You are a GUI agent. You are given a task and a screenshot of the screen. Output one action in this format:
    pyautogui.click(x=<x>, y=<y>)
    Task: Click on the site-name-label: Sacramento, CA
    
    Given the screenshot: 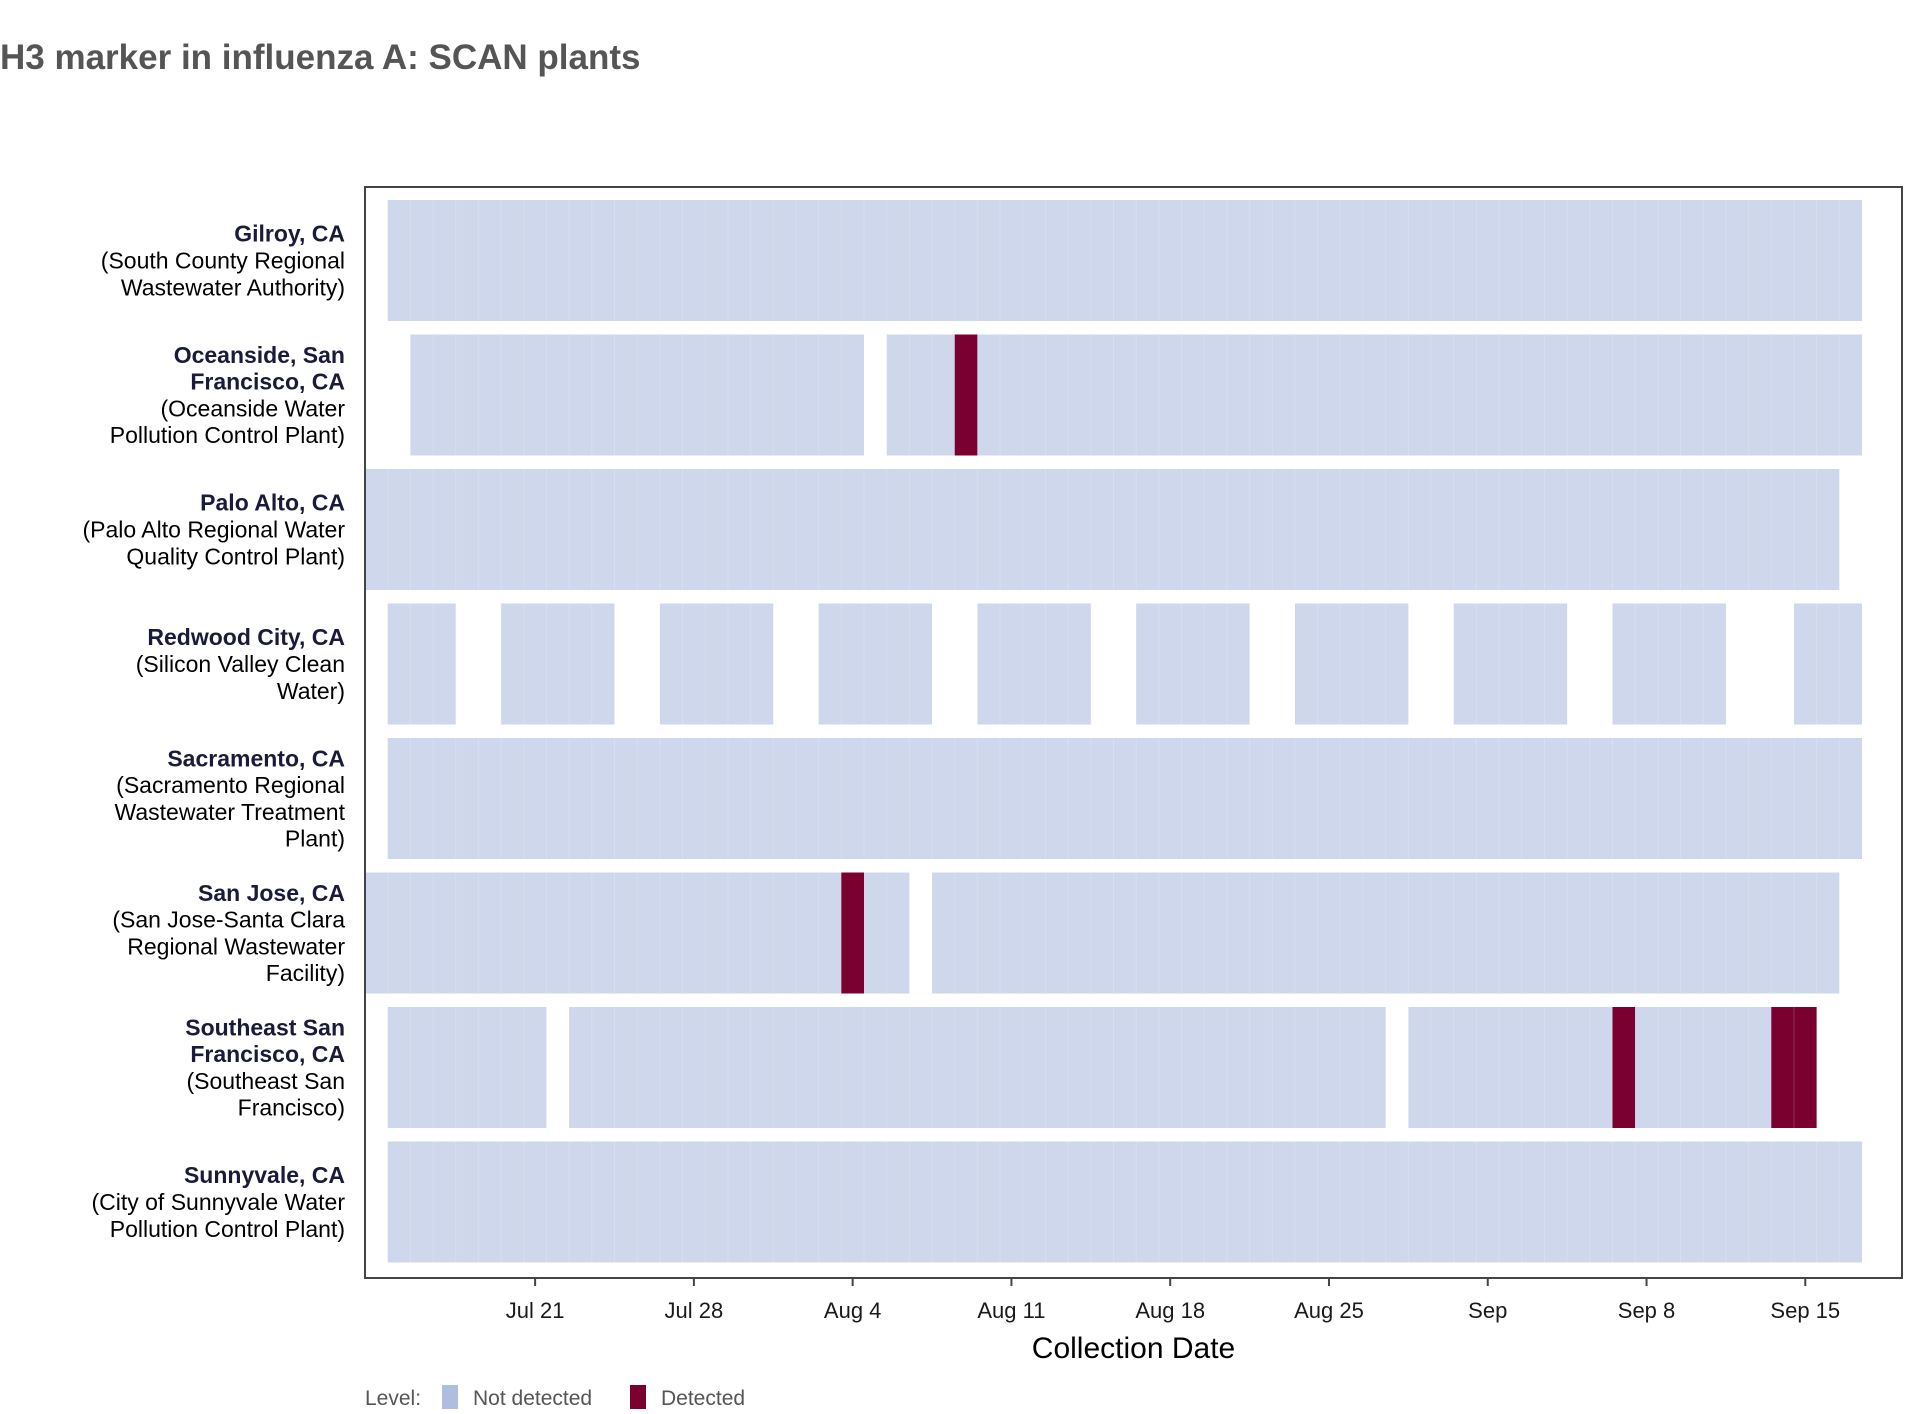 What is the action you would take?
    pyautogui.click(x=256, y=758)
    